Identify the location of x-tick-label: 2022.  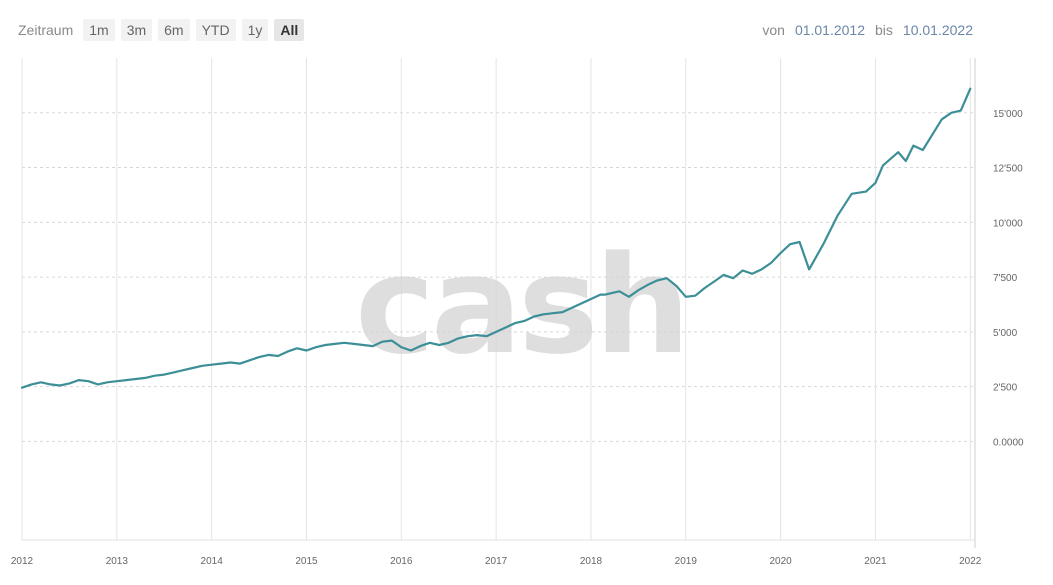
(970, 561).